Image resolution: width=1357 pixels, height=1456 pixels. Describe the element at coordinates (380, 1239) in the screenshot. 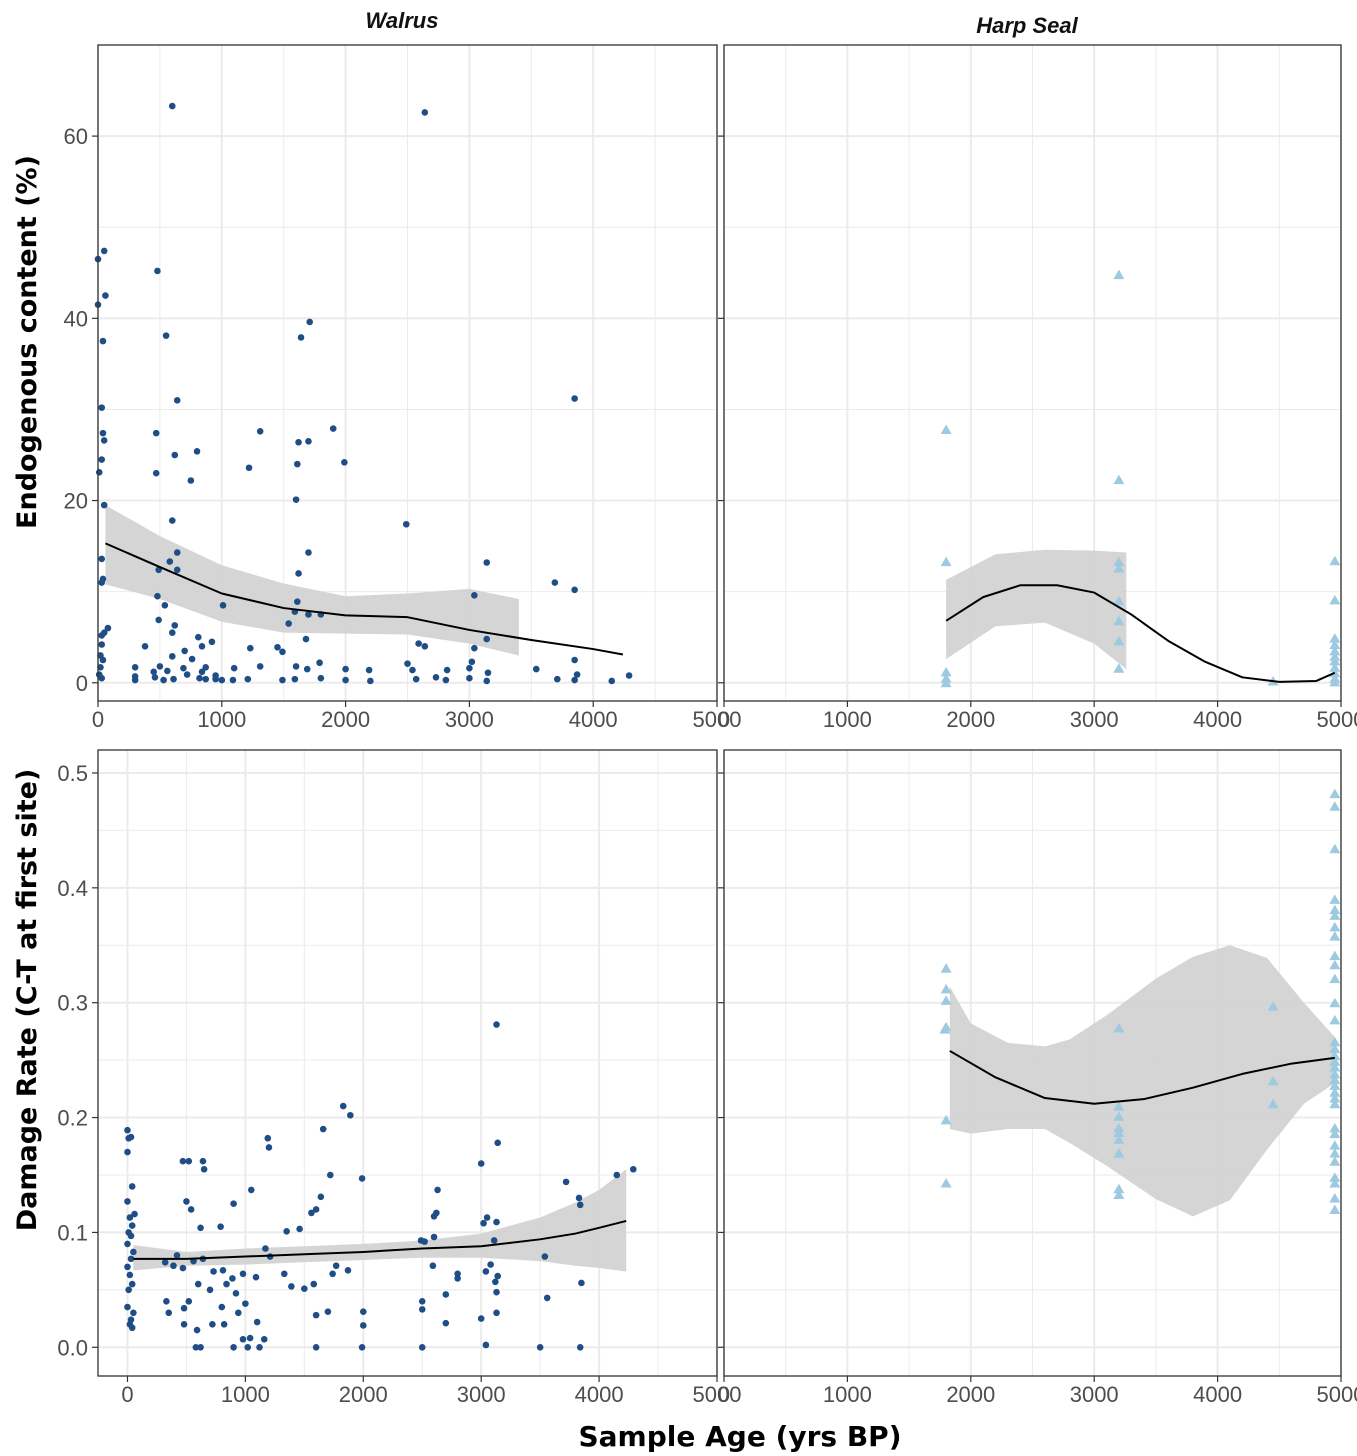

I see `smooth-fit-line` at that location.